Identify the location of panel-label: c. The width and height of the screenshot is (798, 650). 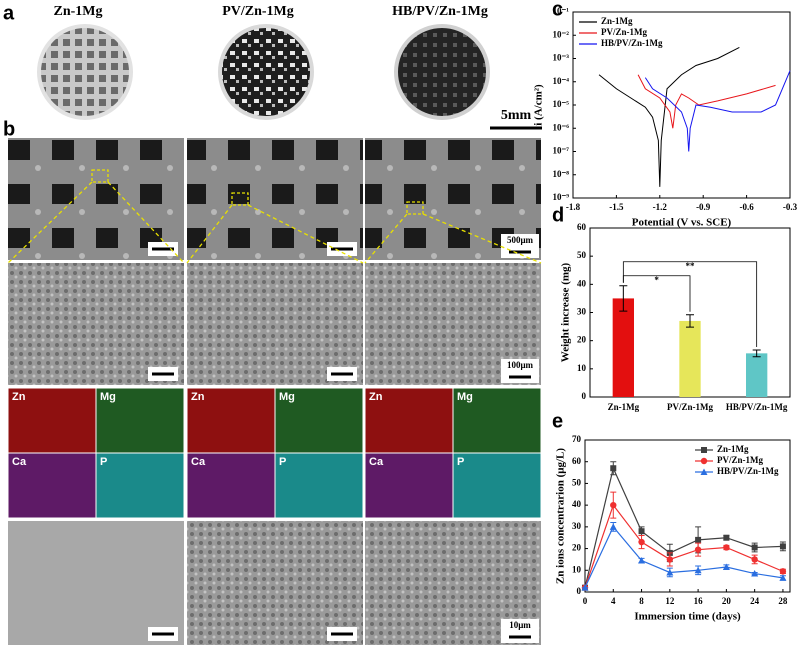
(557, 10).